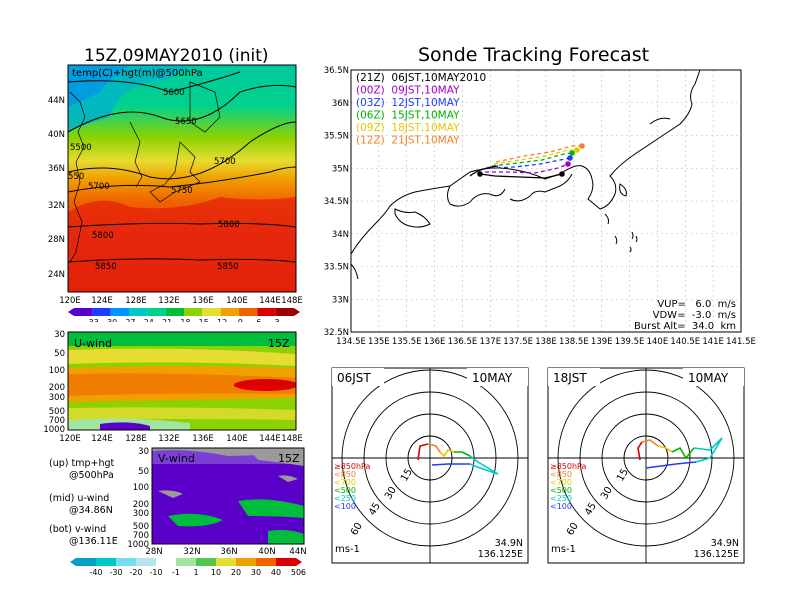  I want to click on left-title: 15Z,09MAY2010 (init), so click(176, 56).